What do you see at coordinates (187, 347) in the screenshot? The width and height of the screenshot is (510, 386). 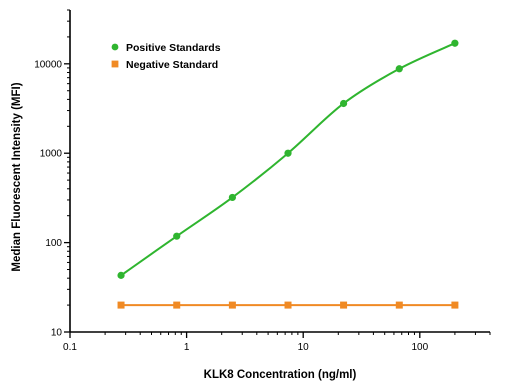 I see `x-tick-label: 1` at bounding box center [187, 347].